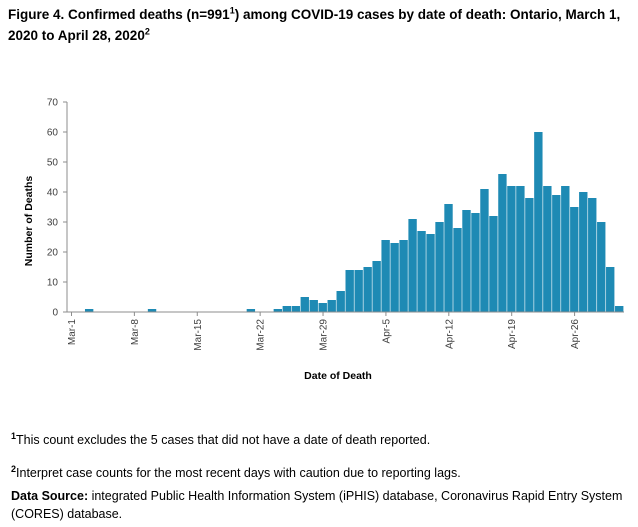 The height and width of the screenshot is (527, 638). Describe the element at coordinates (449, 334) in the screenshot. I see `x-tick-label: Apr-12` at that location.